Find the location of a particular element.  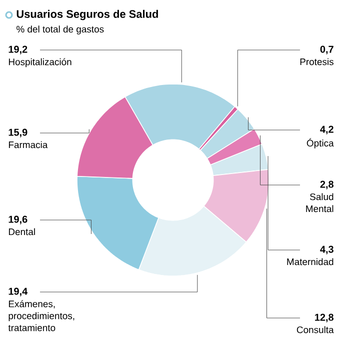

chart-title: Usuarios Seguros de Salud is located at coordinates (87, 15).